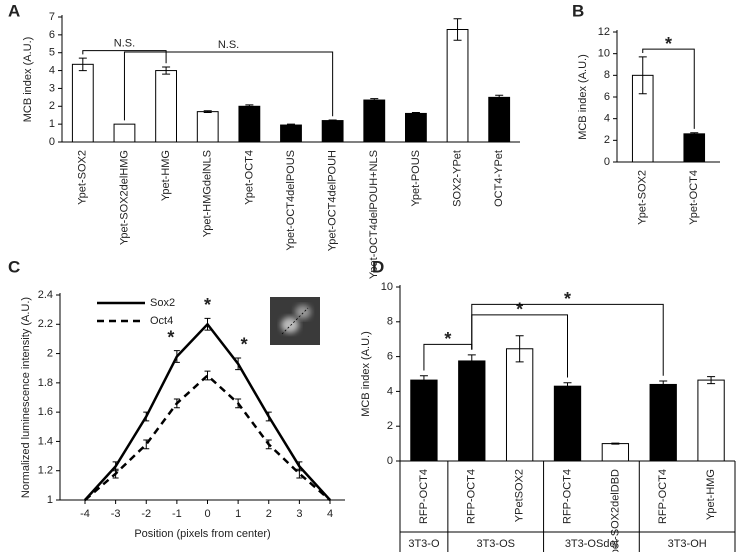 The image size is (750, 552). What do you see at coordinates (45, 441) in the screenshot?
I see `y-tick-label: 1.4` at bounding box center [45, 441].